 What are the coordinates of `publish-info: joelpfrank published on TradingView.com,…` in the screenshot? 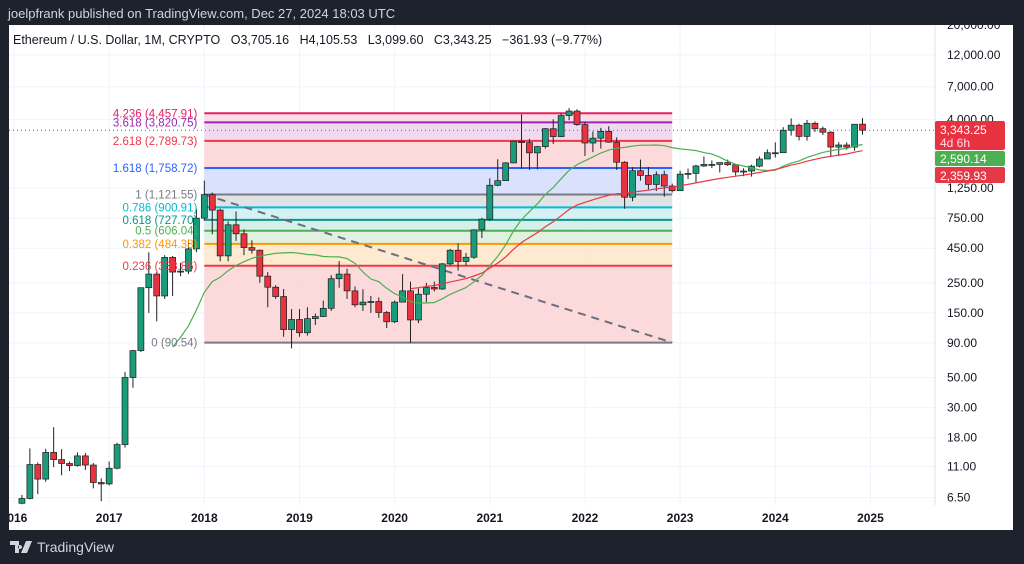 It's located at (202, 13).